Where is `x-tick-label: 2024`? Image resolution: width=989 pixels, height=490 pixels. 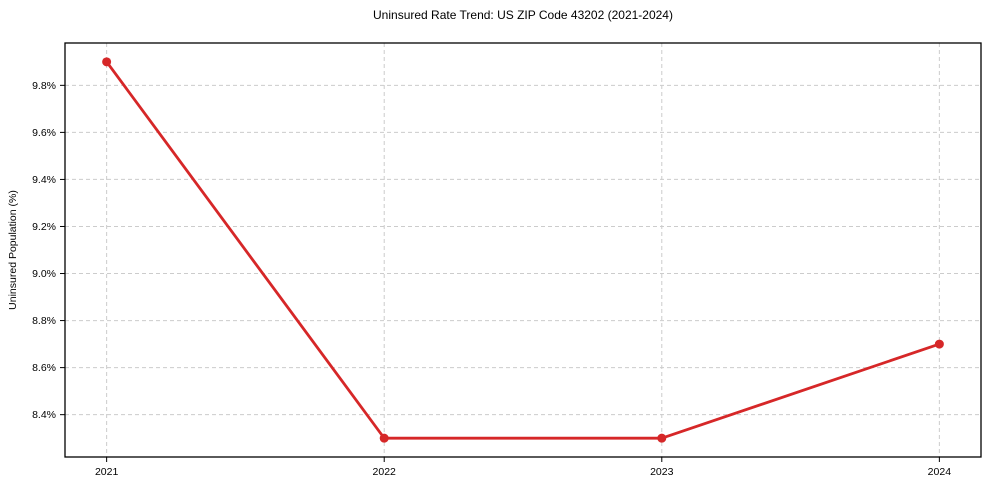 x-tick-label: 2024 is located at coordinates (940, 472).